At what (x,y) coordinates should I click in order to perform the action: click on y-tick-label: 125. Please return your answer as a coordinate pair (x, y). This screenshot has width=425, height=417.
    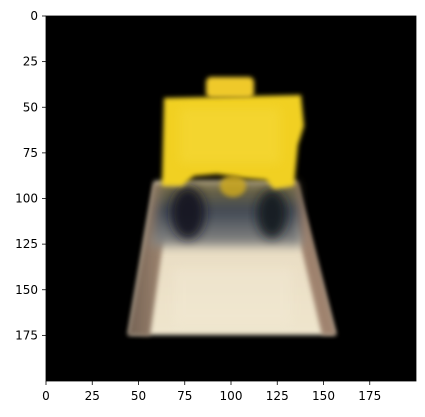
    Looking at the image, I should click on (26, 244).